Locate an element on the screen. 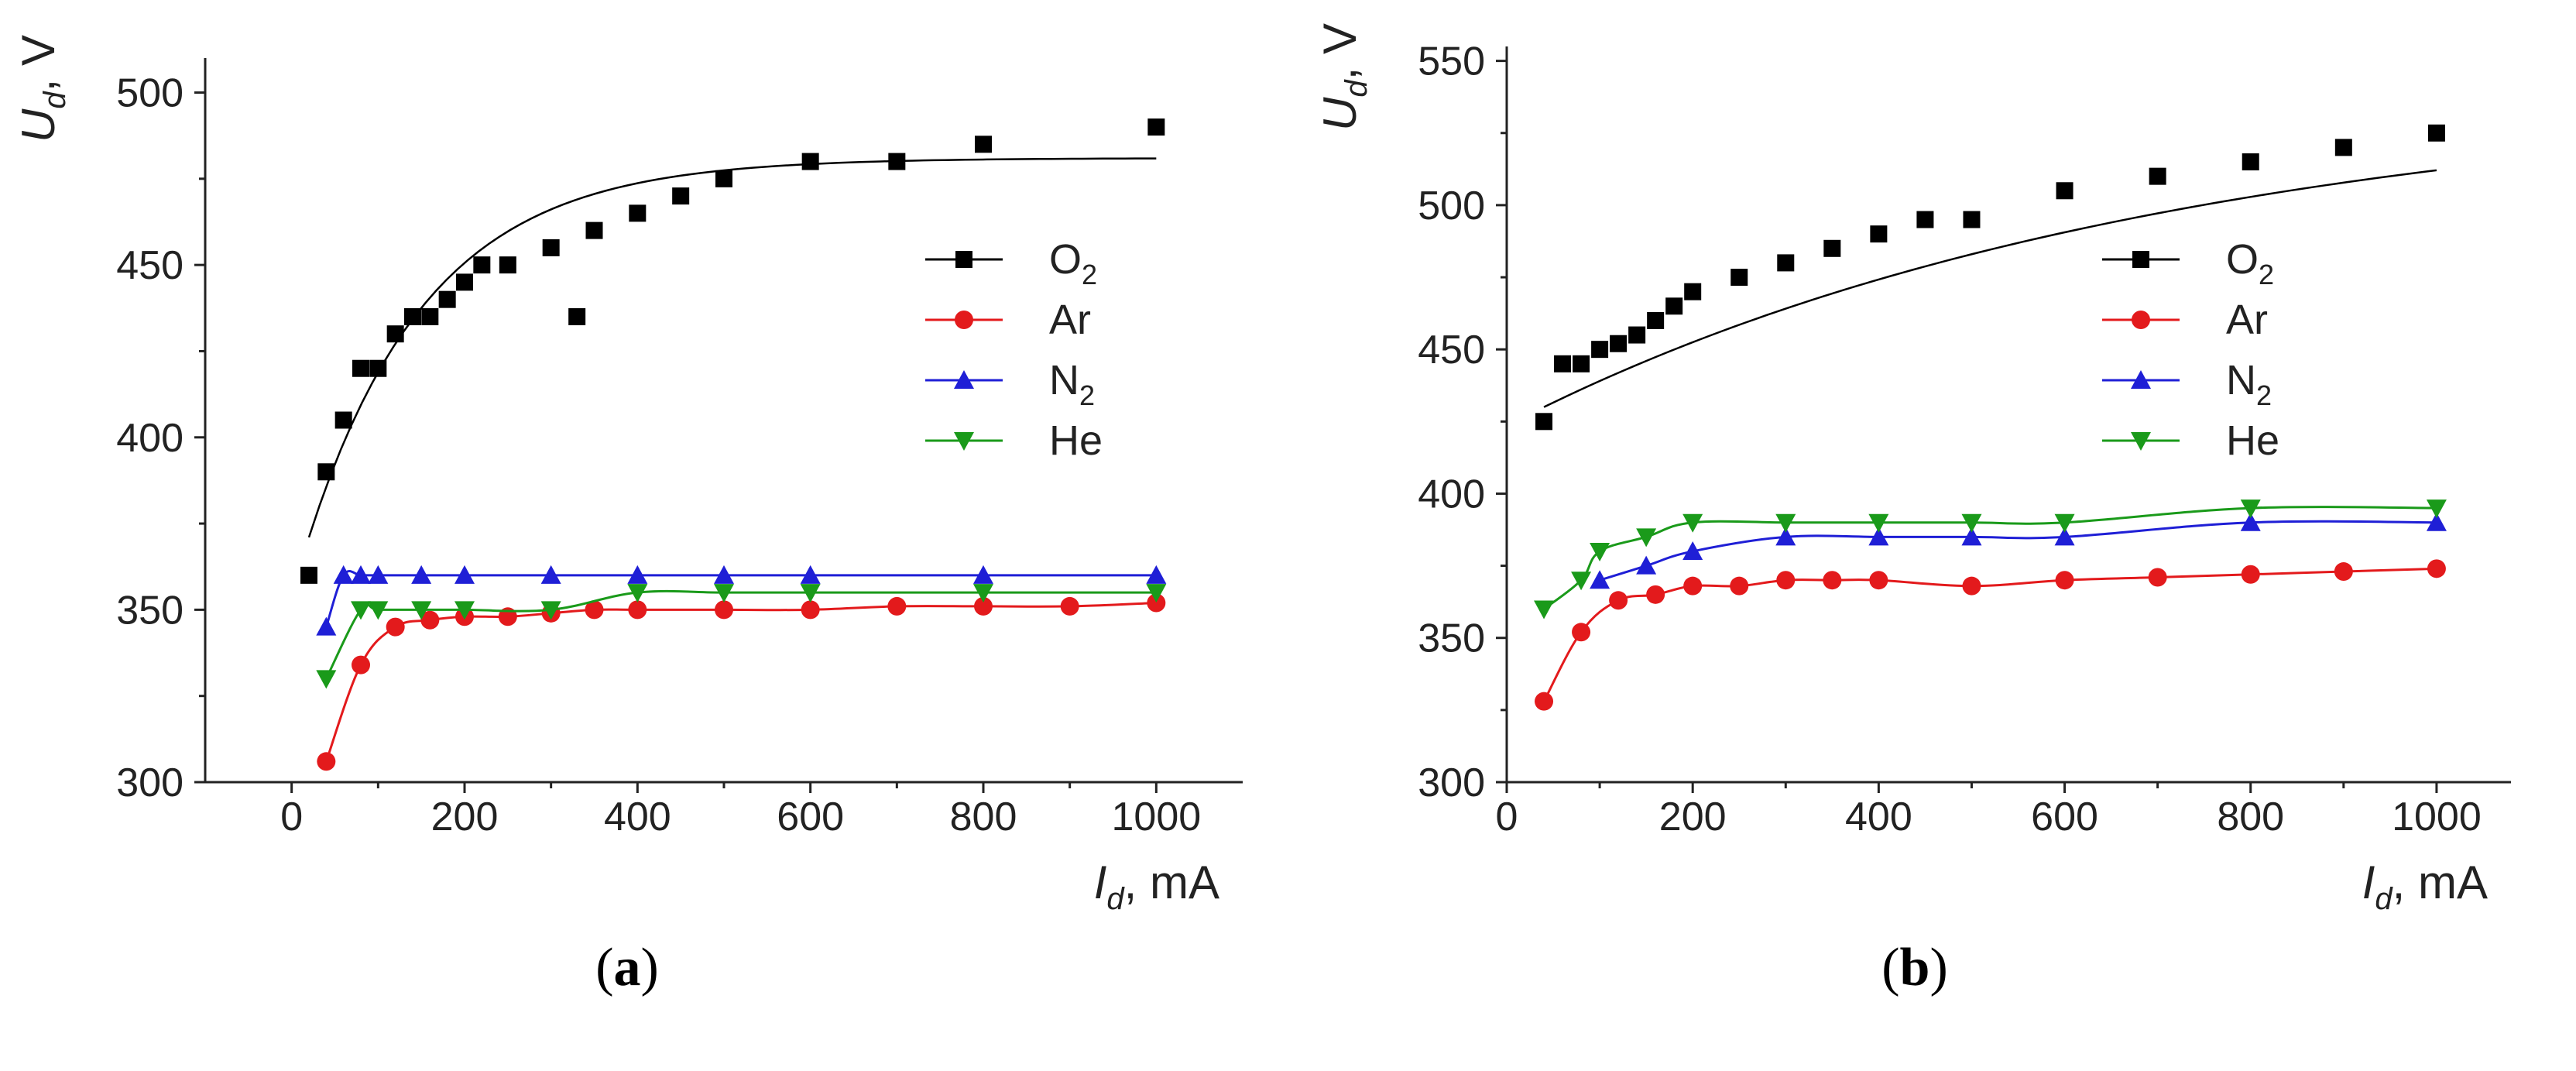 The height and width of the screenshot is (1071, 2576). series-O2 is located at coordinates (1990, 278).